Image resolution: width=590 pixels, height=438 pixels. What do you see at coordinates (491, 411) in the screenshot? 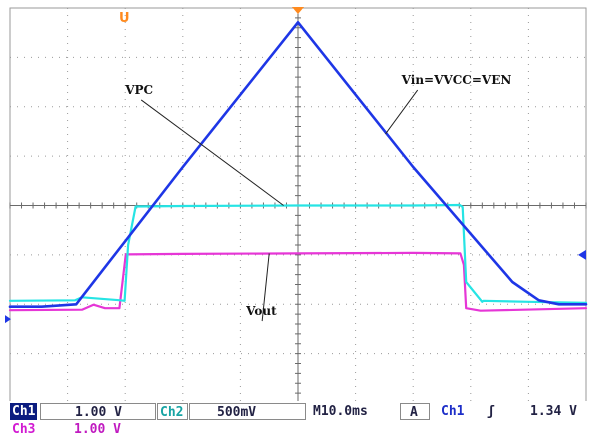
I see `trigger-slope-icon: ʃ` at bounding box center [491, 411].